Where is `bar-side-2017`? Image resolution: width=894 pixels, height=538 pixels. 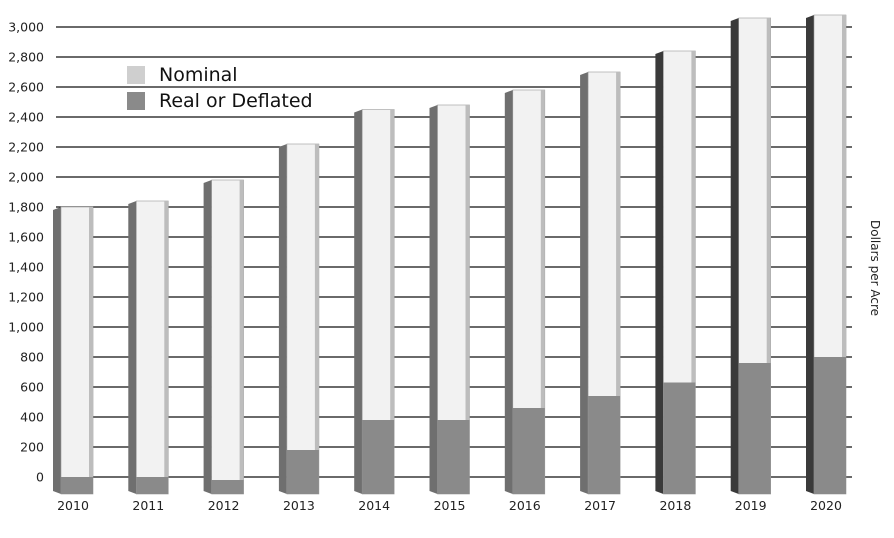 bar-side-2017 is located at coordinates (584, 283).